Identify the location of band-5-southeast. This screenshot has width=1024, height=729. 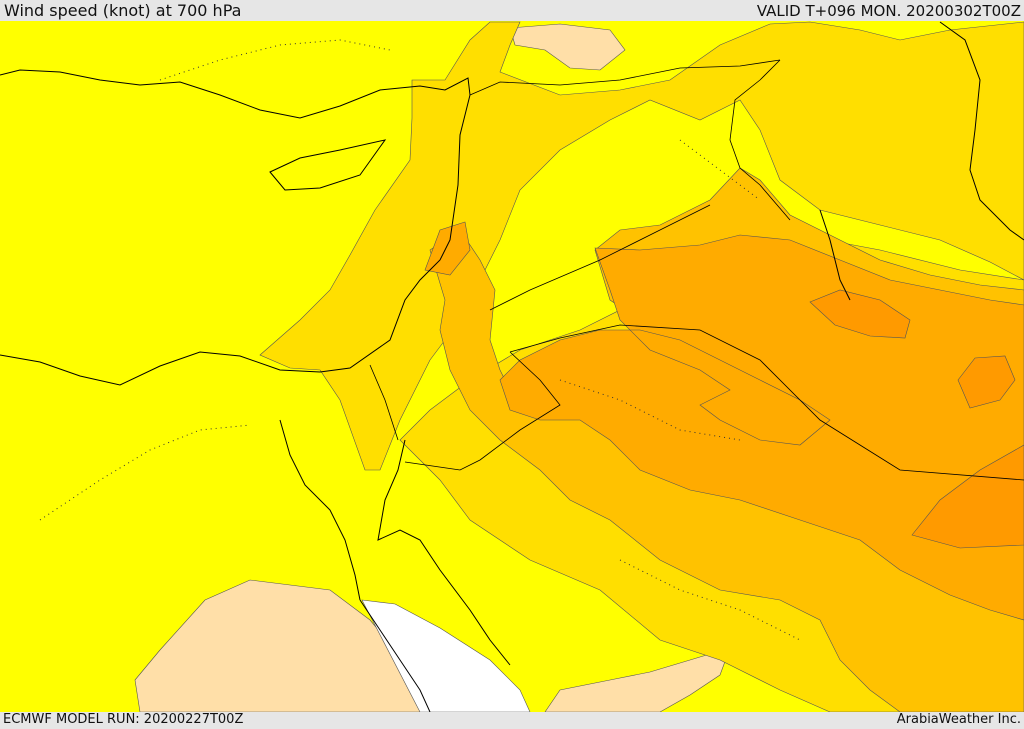
(967, 496).